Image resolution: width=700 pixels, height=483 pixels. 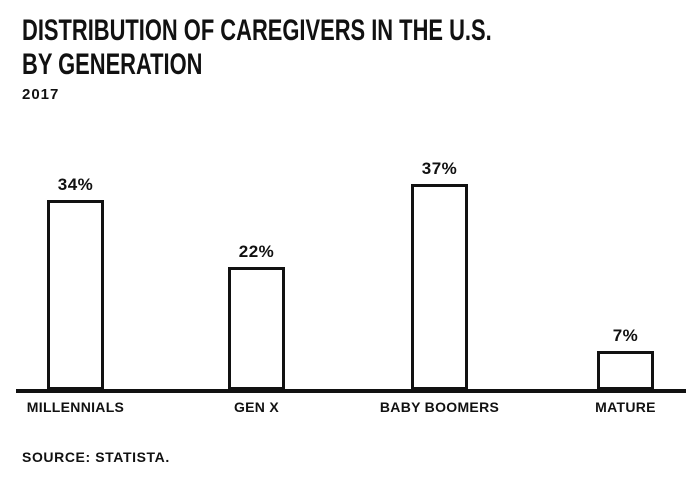 I want to click on bar-category-label: MILLENNIALS, so click(x=75, y=407).